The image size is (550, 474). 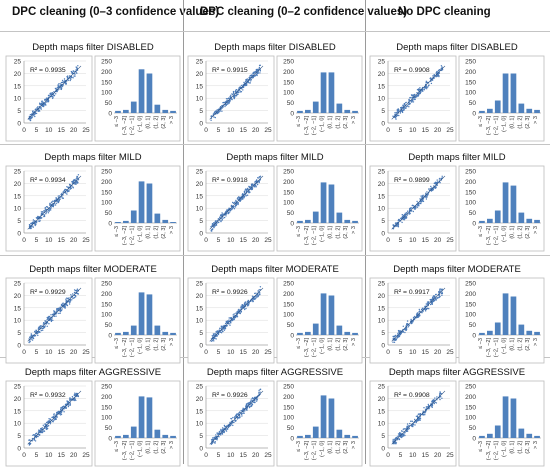 What do you see at coordinates (110, 439) in the screenshot?
I see `histogram-y-tick: 0` at bounding box center [110, 439].